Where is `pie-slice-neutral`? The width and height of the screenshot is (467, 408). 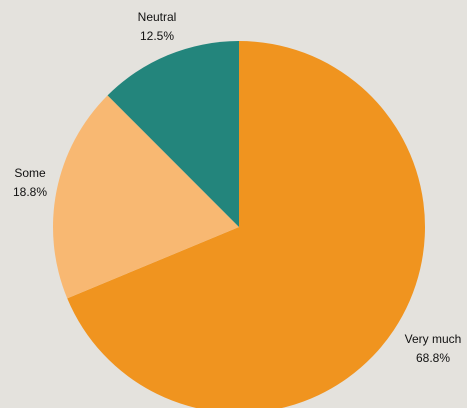
pie-slice-neutral is located at coordinates (173, 134).